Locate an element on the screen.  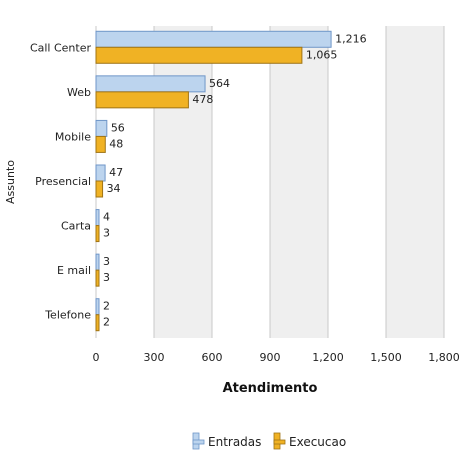
legend-item-entradas: Entradas is located at coordinates (226, 441).